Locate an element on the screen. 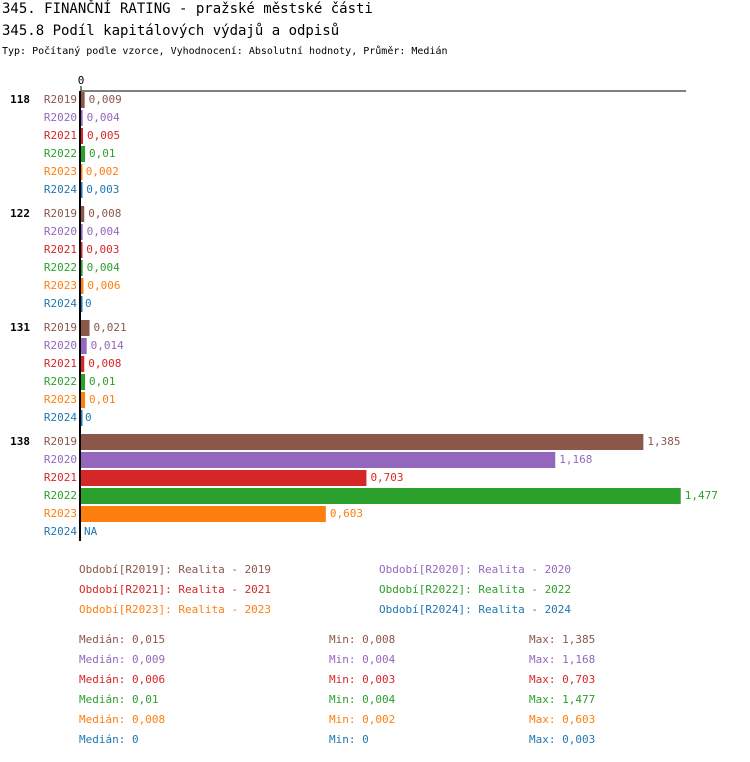 This screenshot has width=750, height=762. stat: Min: 0 is located at coordinates (349, 739).